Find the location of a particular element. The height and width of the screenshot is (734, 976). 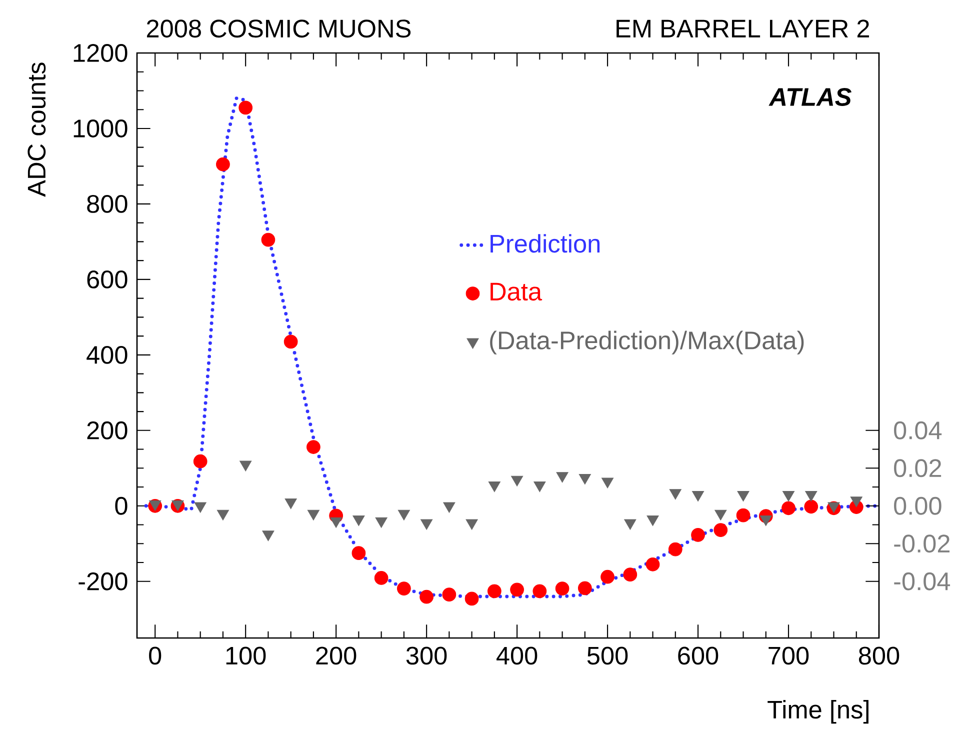

y-tick-label: 1200 is located at coordinates (101, 53).